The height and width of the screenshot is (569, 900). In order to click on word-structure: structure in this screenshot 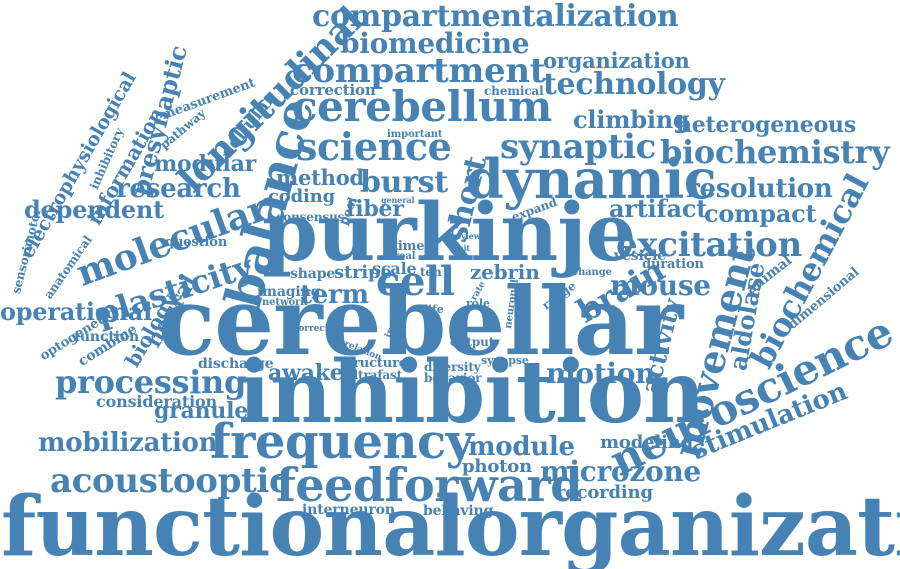, I will do `click(373, 363)`.